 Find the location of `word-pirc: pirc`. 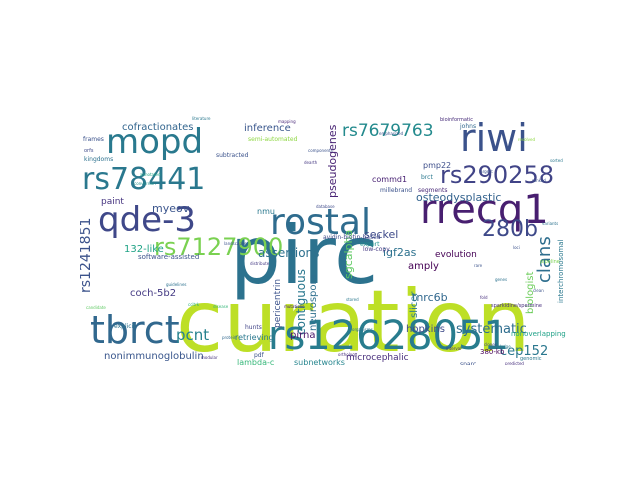

word-pirc: pirc is located at coordinates (304, 255).